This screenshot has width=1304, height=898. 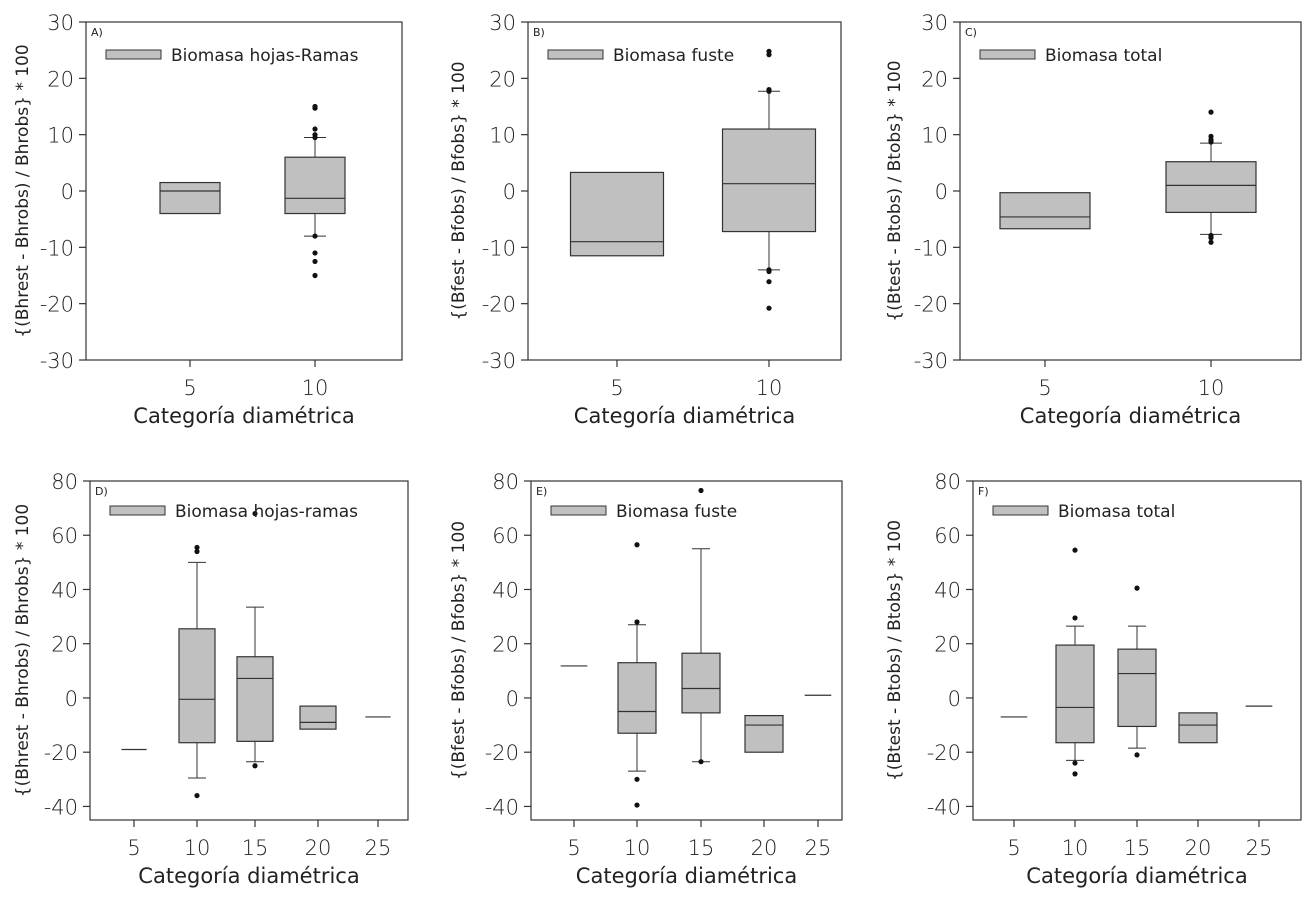 I want to click on panel-tag: A), so click(x=97, y=32).